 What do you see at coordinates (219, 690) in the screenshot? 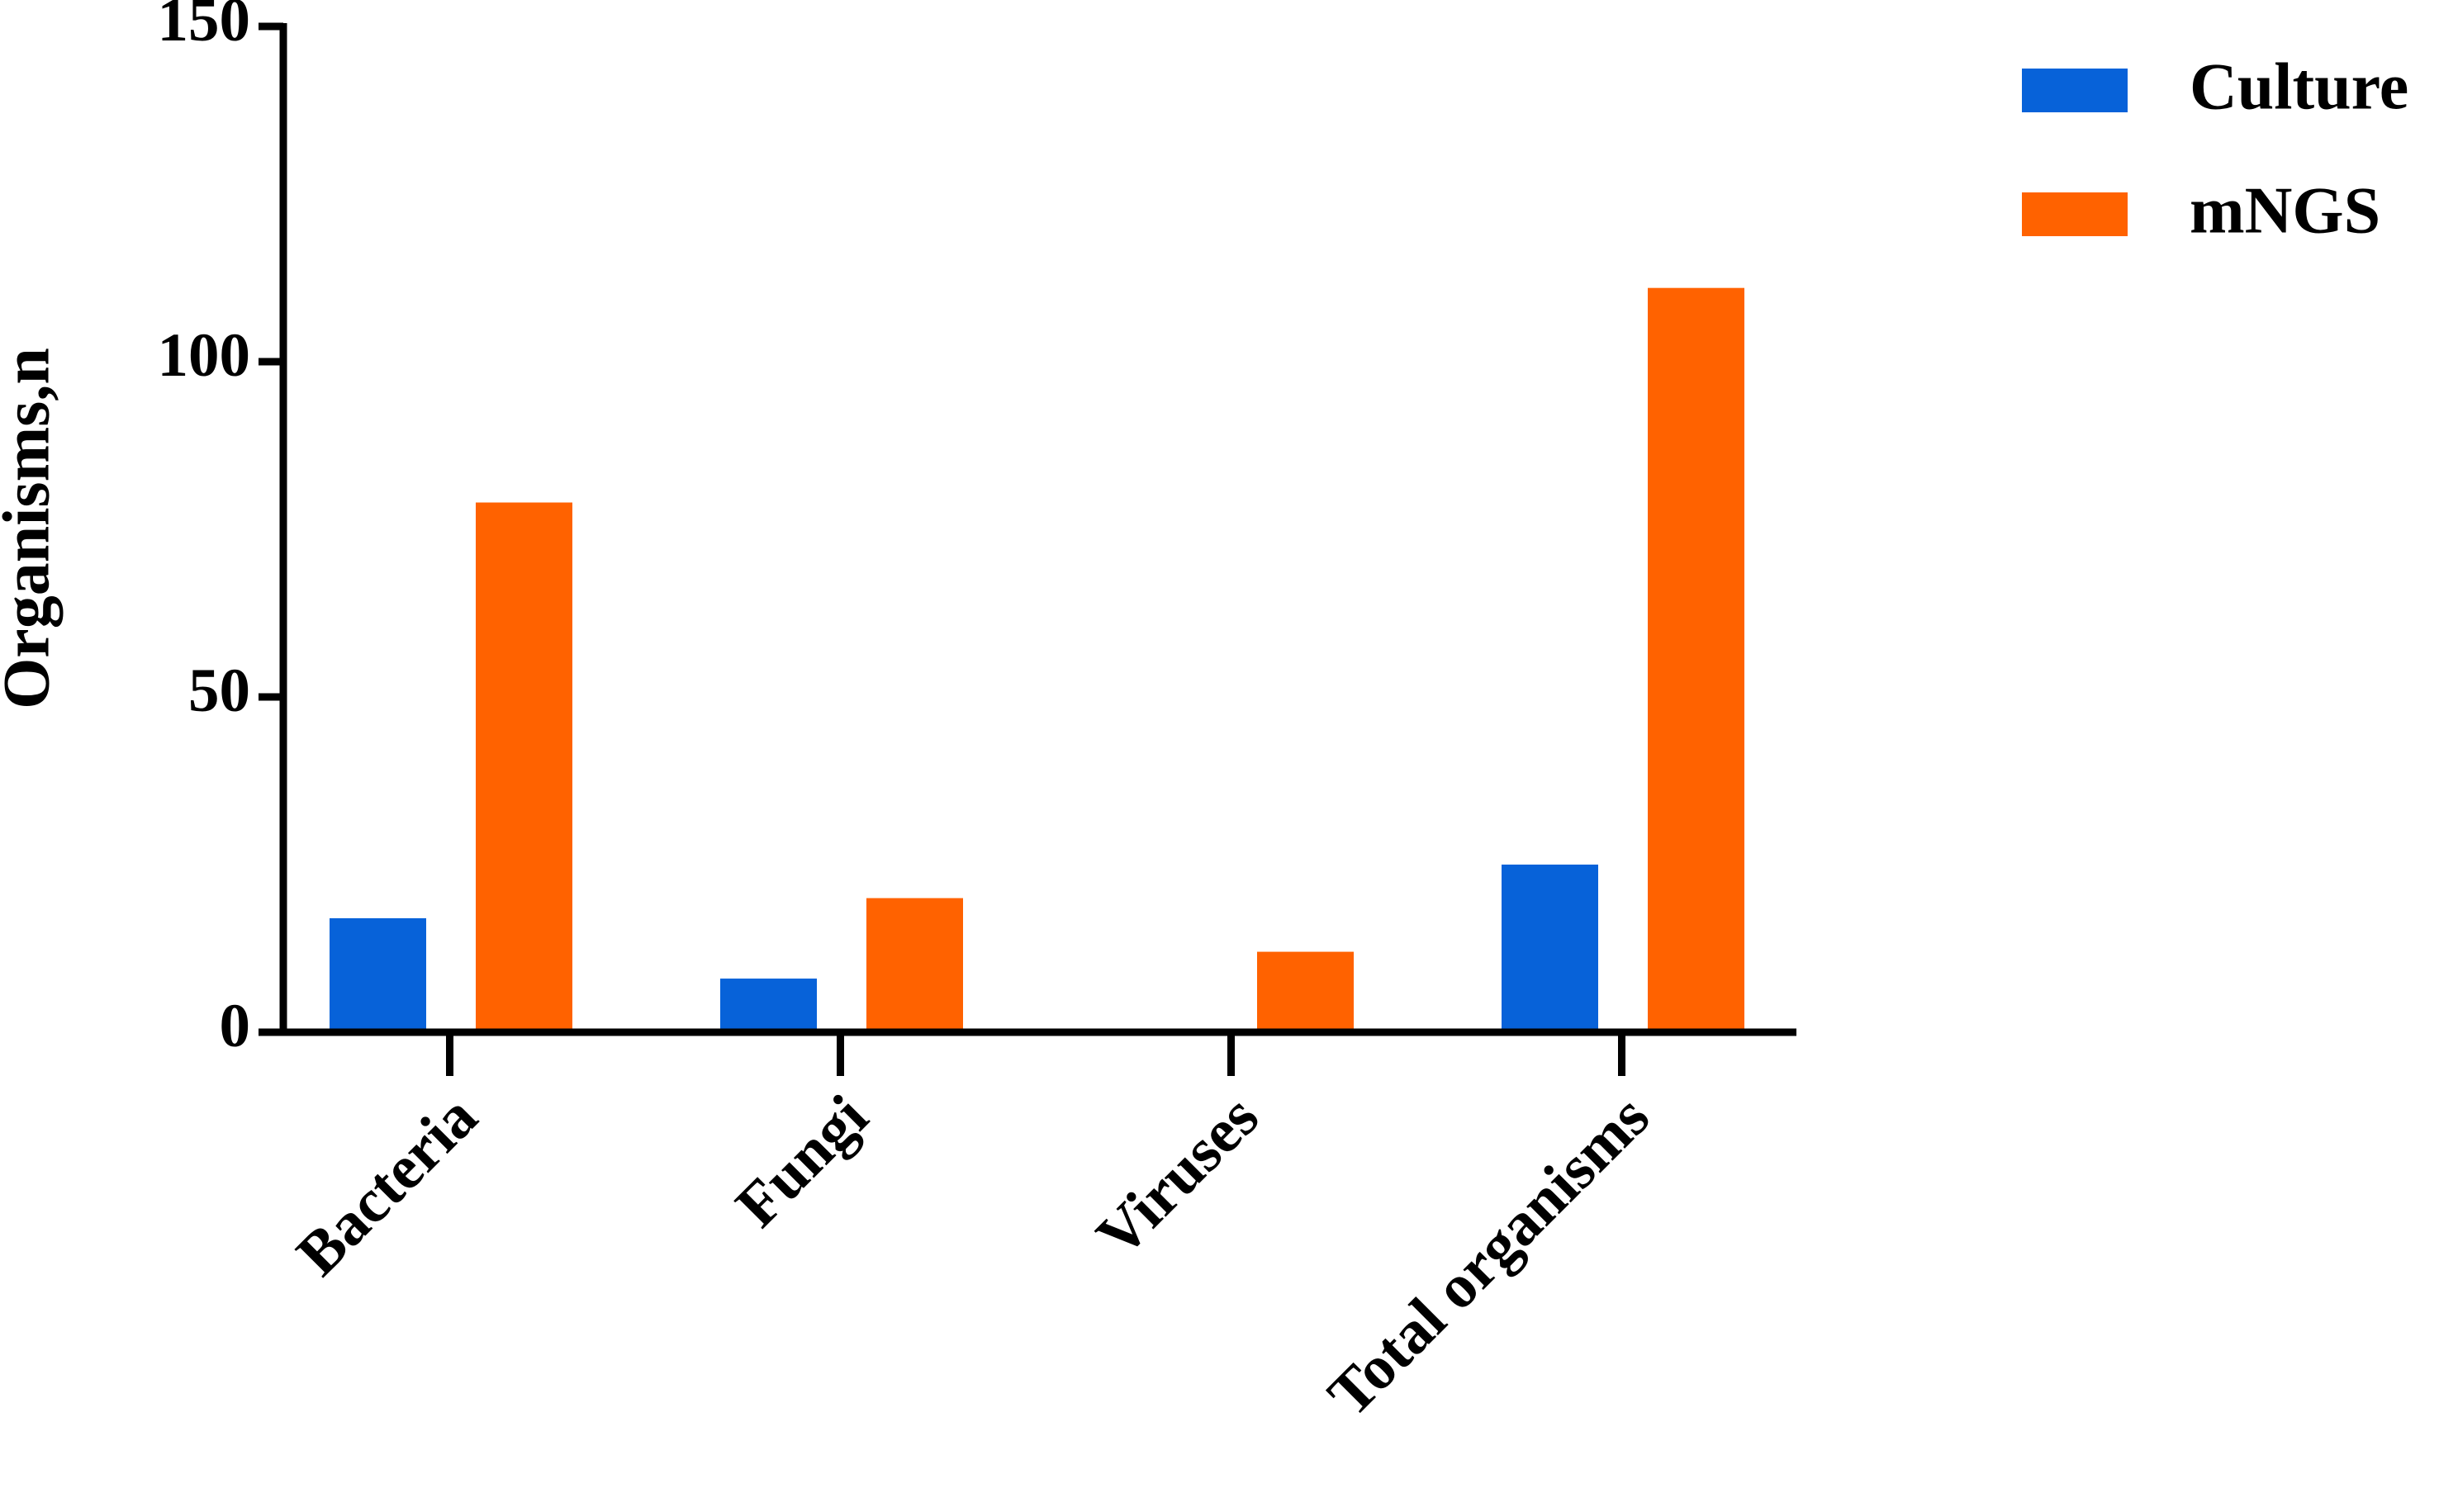
I see `y-tick-label: 50` at bounding box center [219, 690].